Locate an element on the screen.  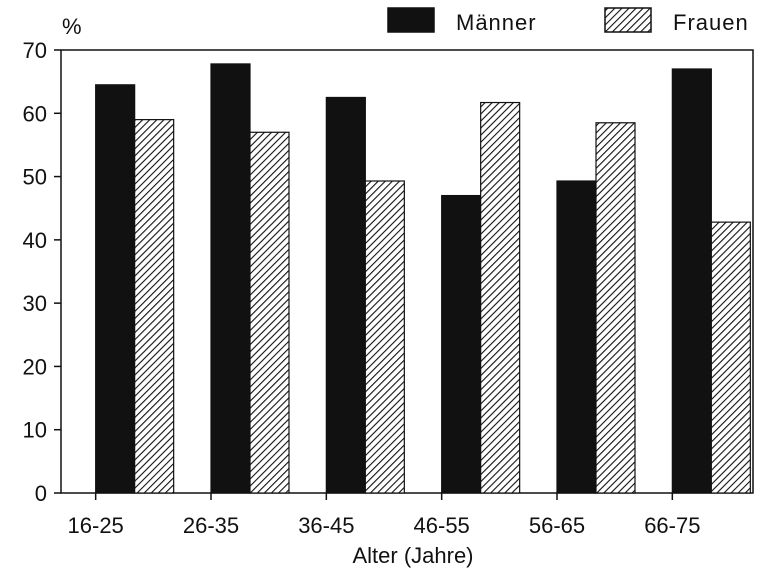
legend-swatch-maenner is located at coordinates (411, 20).